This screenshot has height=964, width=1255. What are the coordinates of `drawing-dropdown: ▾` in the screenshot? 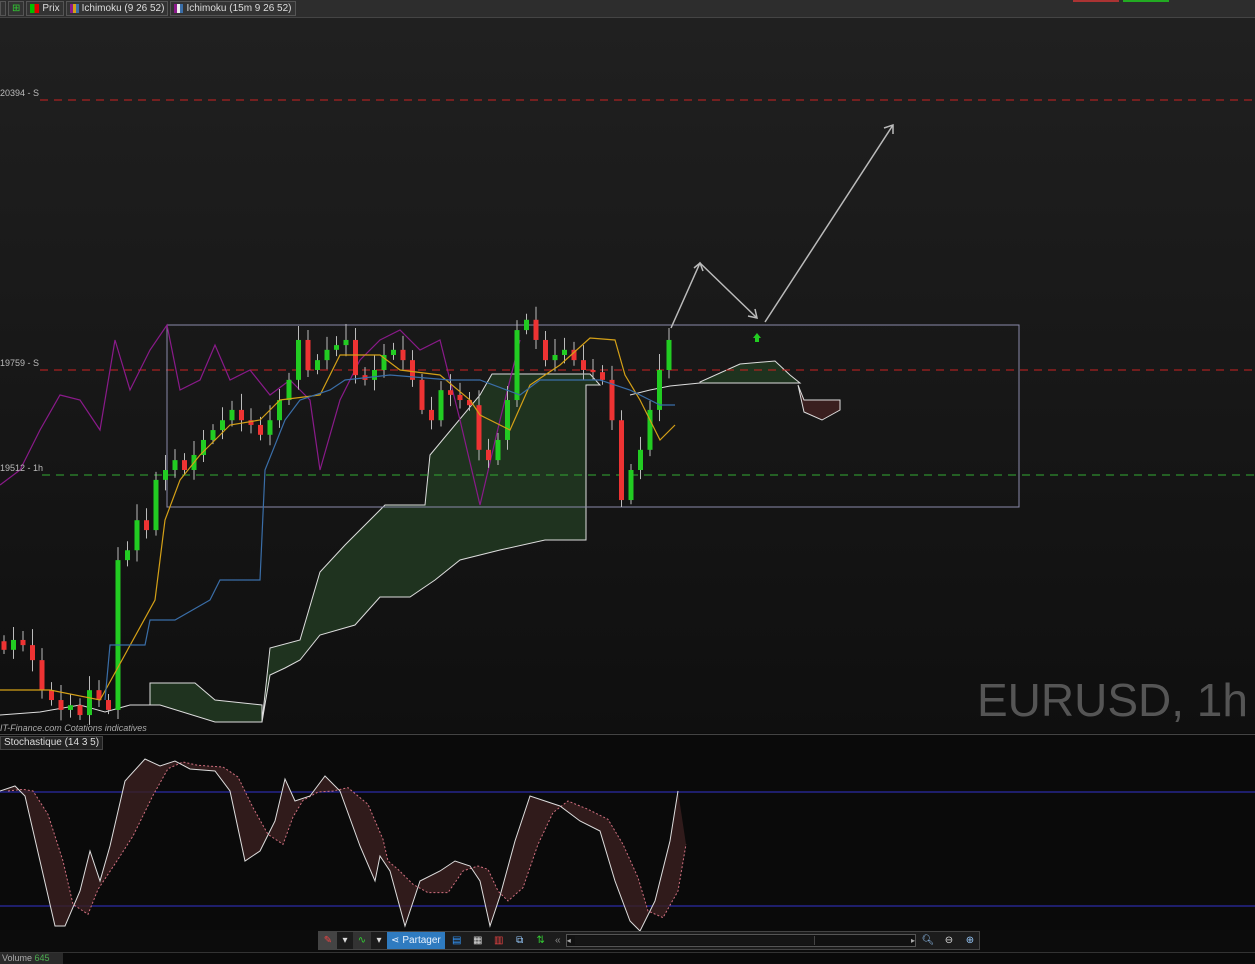 It's located at (345, 940).